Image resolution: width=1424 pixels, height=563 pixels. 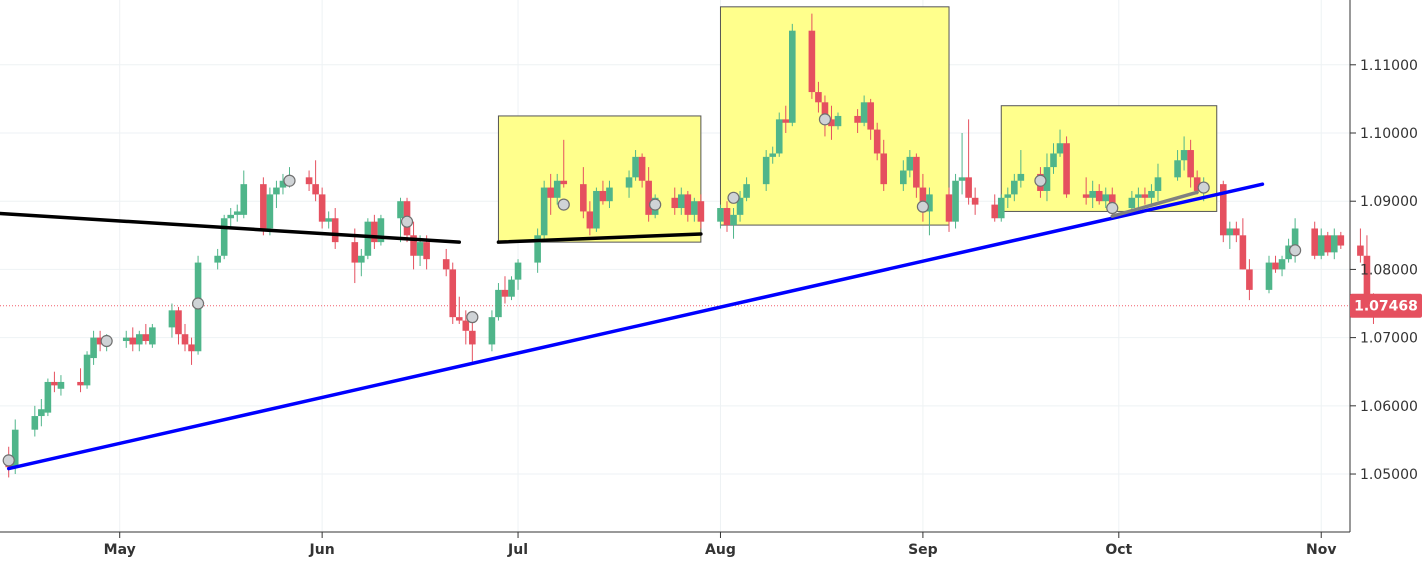 I want to click on y-tick-label-1: 1.06000, so click(x=1389, y=407).